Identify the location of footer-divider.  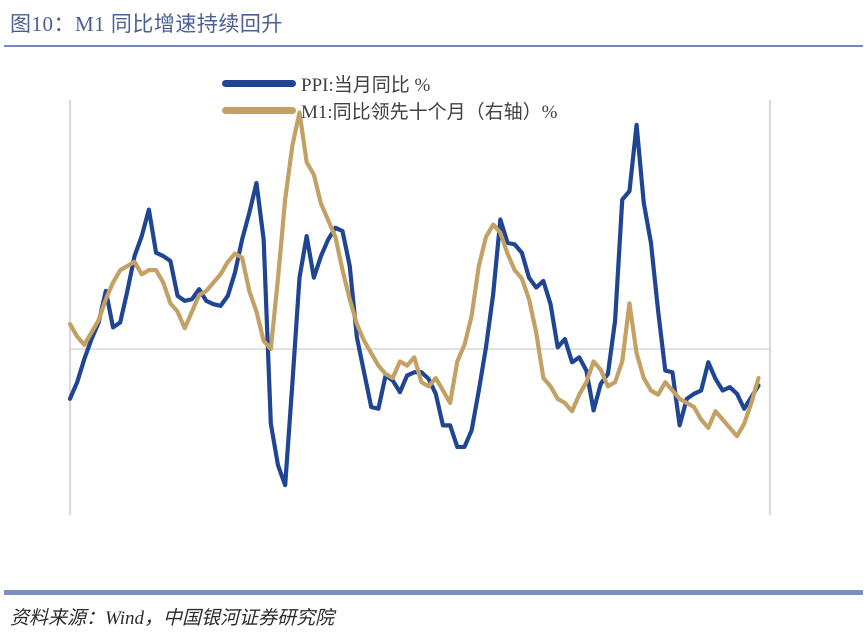
(433, 592).